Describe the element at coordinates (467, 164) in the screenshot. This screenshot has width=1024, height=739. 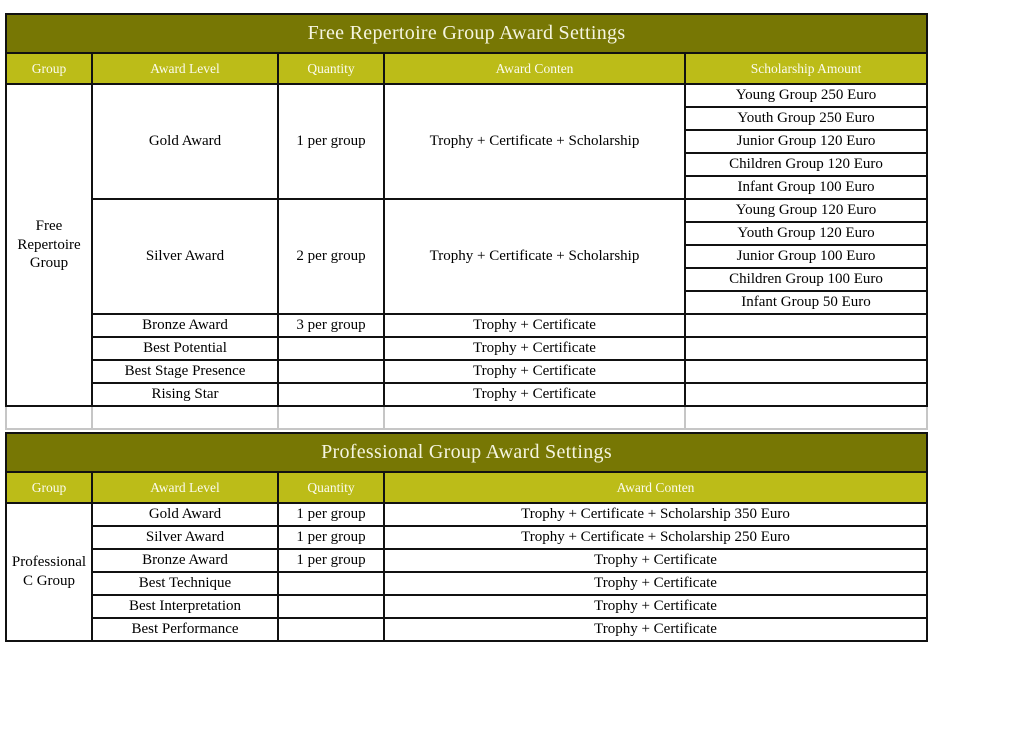
I see `table-row: Children Group 120 Euro` at that location.